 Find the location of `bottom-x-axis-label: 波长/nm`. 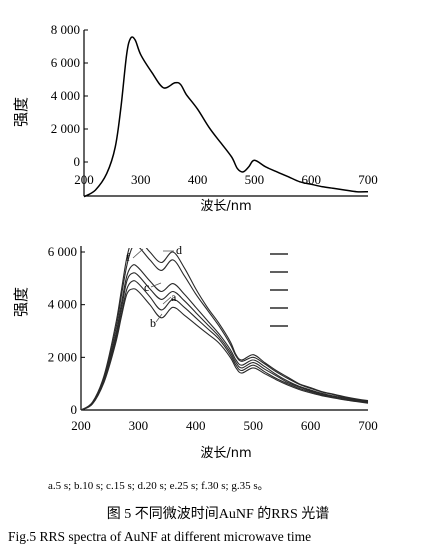

bottom-x-axis-label: 波长/nm is located at coordinates (225, 453).